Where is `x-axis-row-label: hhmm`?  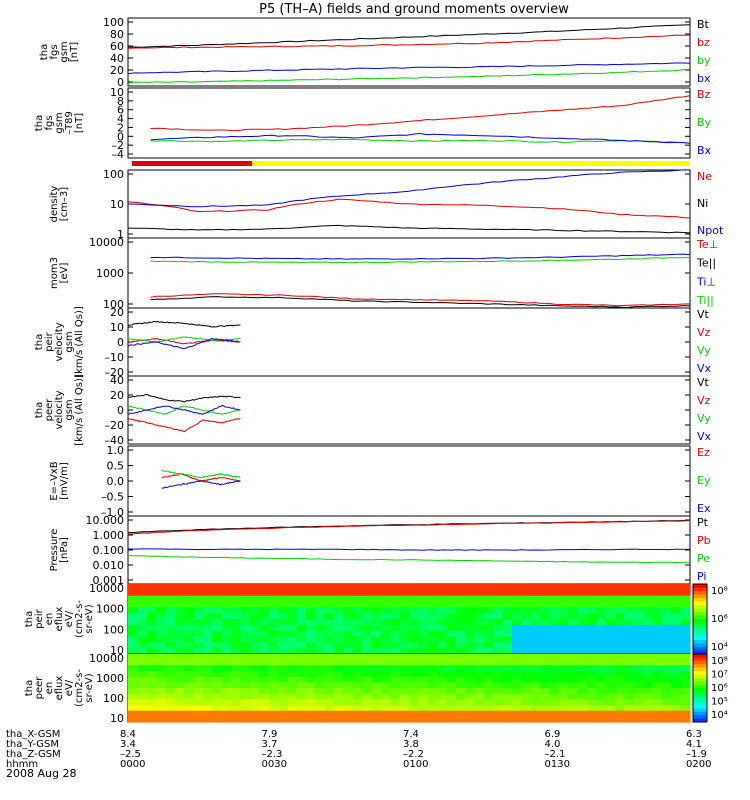
x-axis-row-label: hhmm is located at coordinates (22, 764).